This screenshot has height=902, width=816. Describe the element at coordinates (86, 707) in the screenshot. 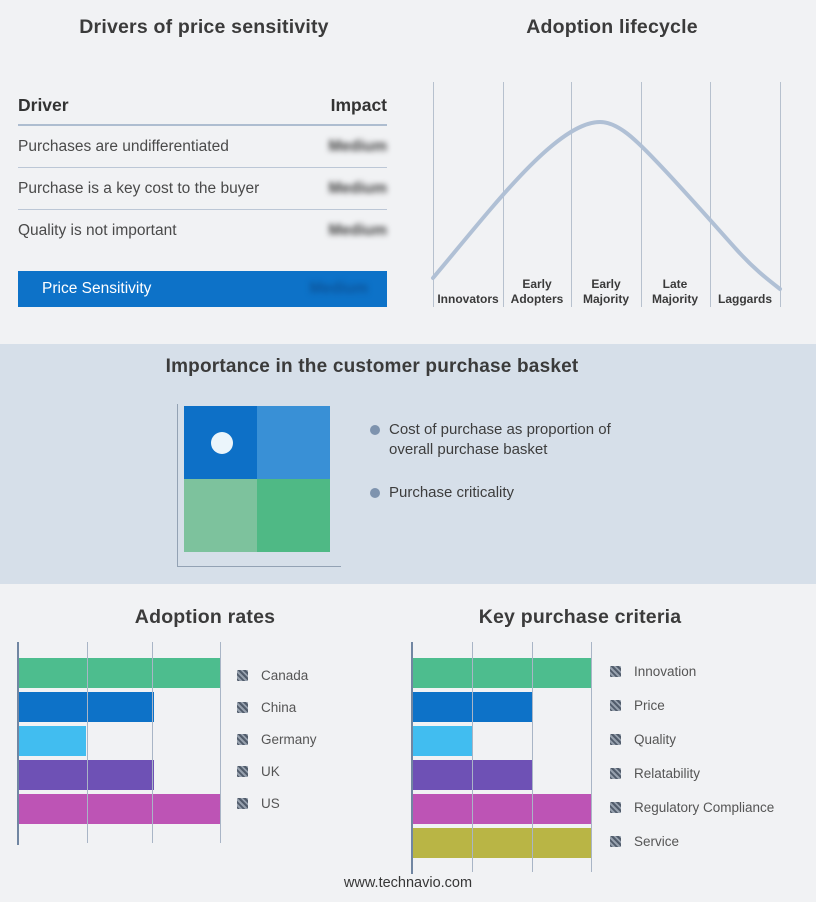

I see `bar-china` at that location.